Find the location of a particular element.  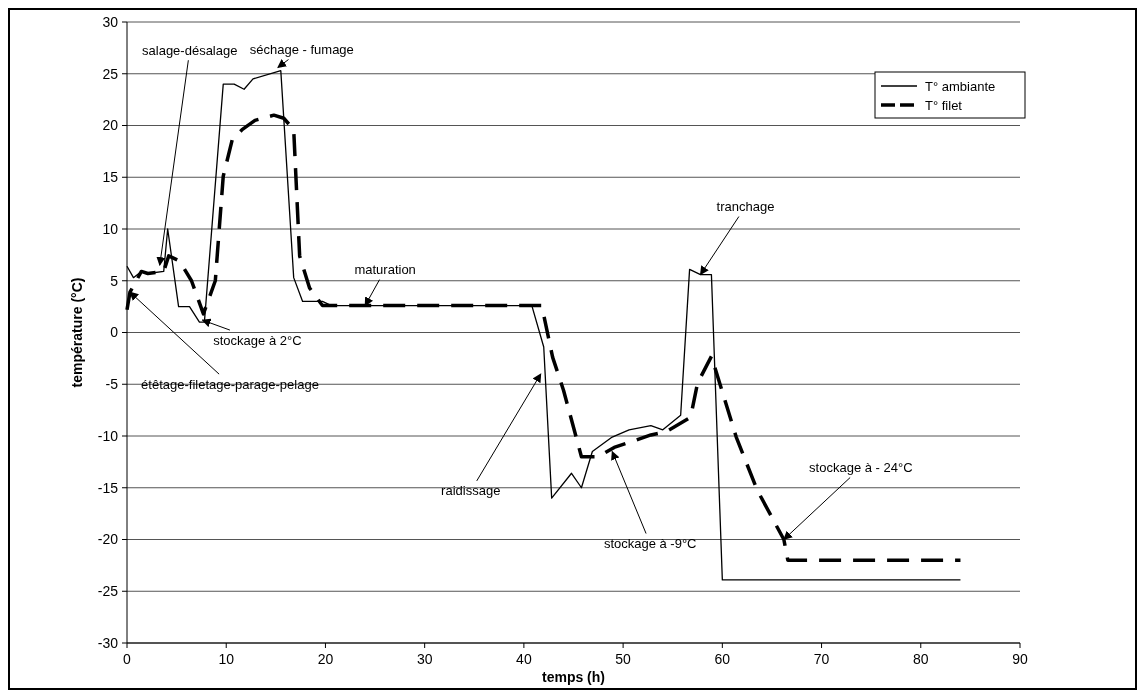

annotation: étêtage-filetage-parage-pelage is located at coordinates (230, 384).